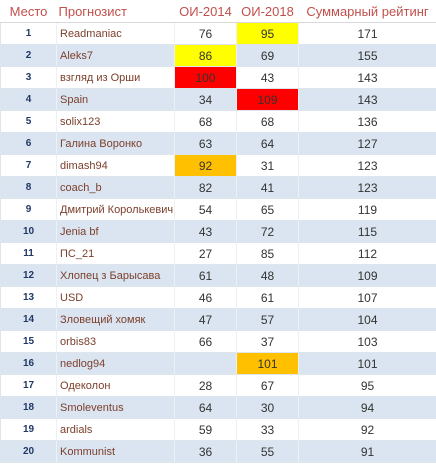  What do you see at coordinates (115, 55) in the screenshot?
I see `name-cell: Aleks7` at bounding box center [115, 55].